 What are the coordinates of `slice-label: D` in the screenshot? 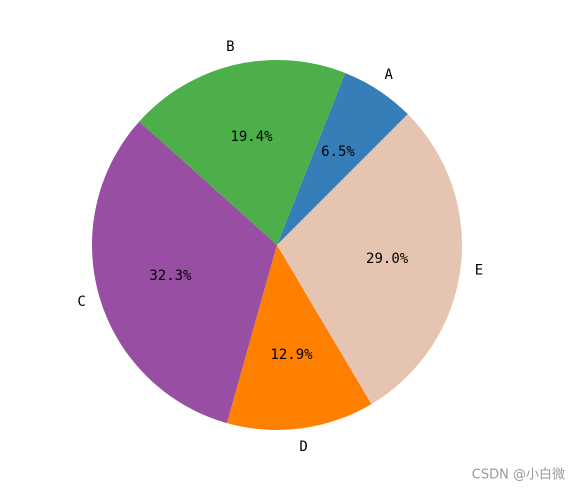 It's located at (303, 447).